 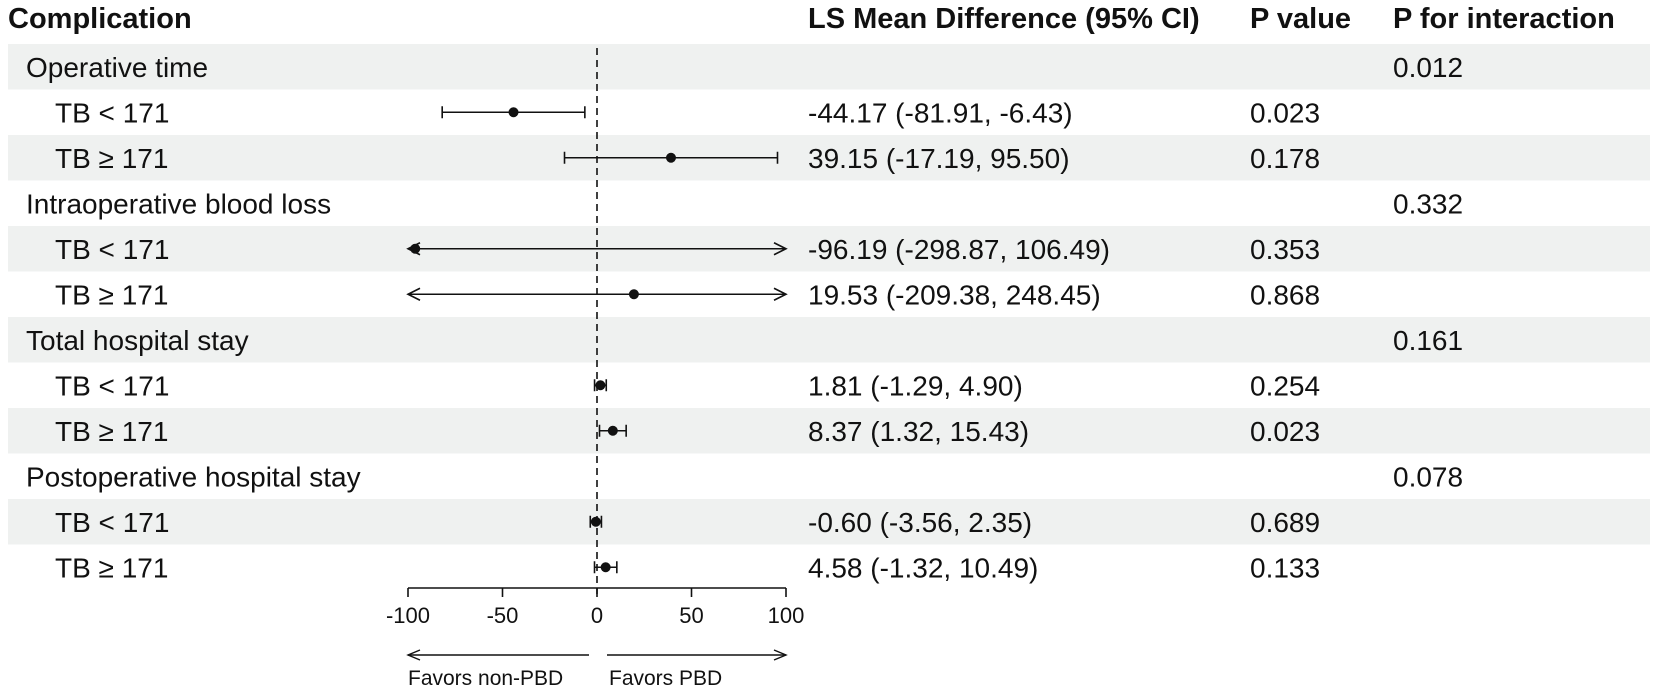 What do you see at coordinates (597, 669) in the screenshot?
I see `favors-annotation: Favors non-PBD Favors PBD` at bounding box center [597, 669].